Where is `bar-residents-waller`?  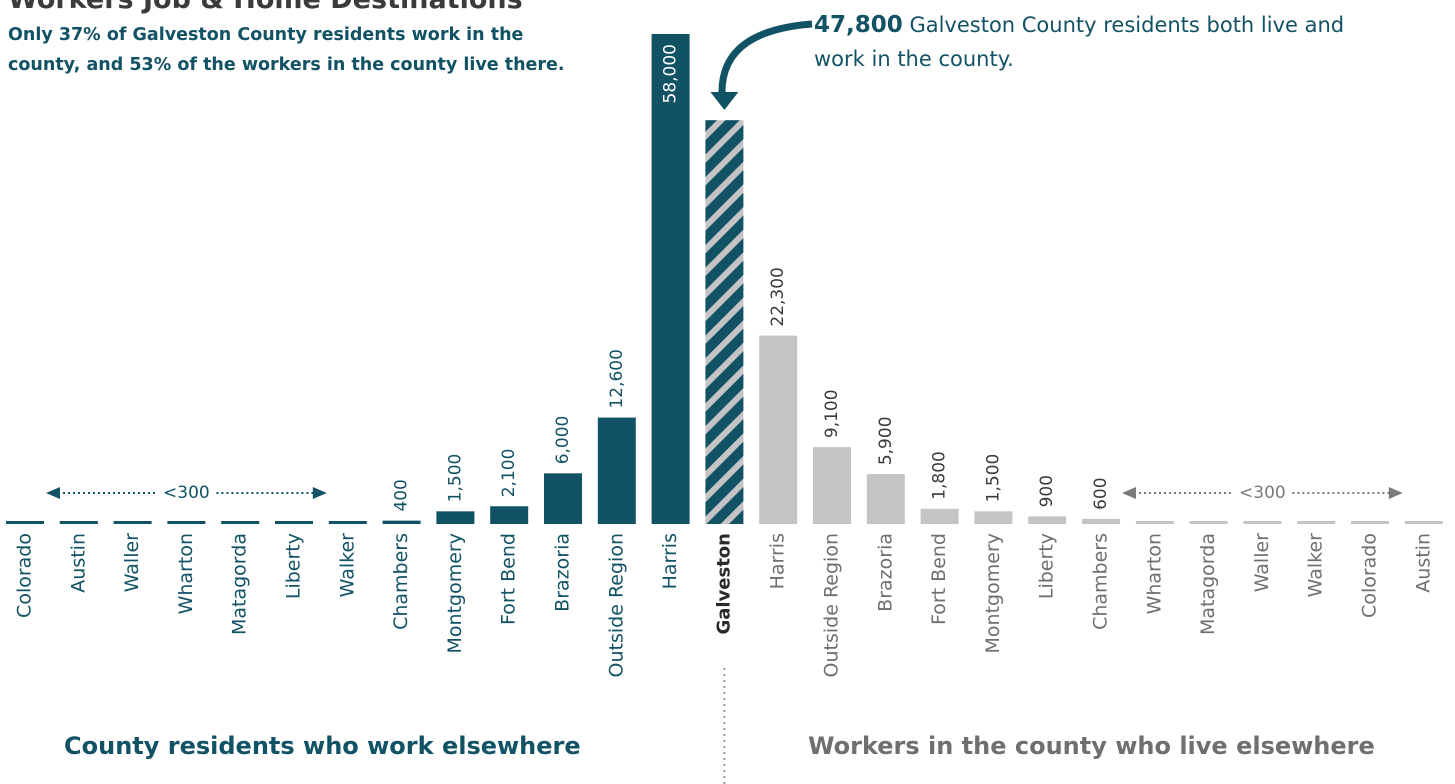
bar-residents-waller is located at coordinates (132, 522).